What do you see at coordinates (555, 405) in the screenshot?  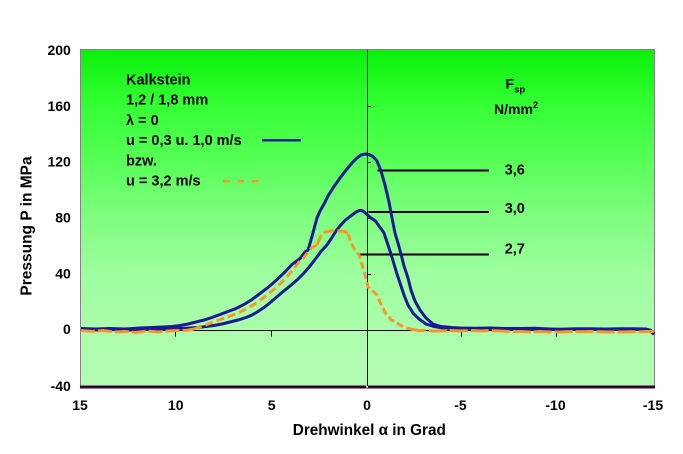 I see `svg-text: -10` at bounding box center [555, 405].